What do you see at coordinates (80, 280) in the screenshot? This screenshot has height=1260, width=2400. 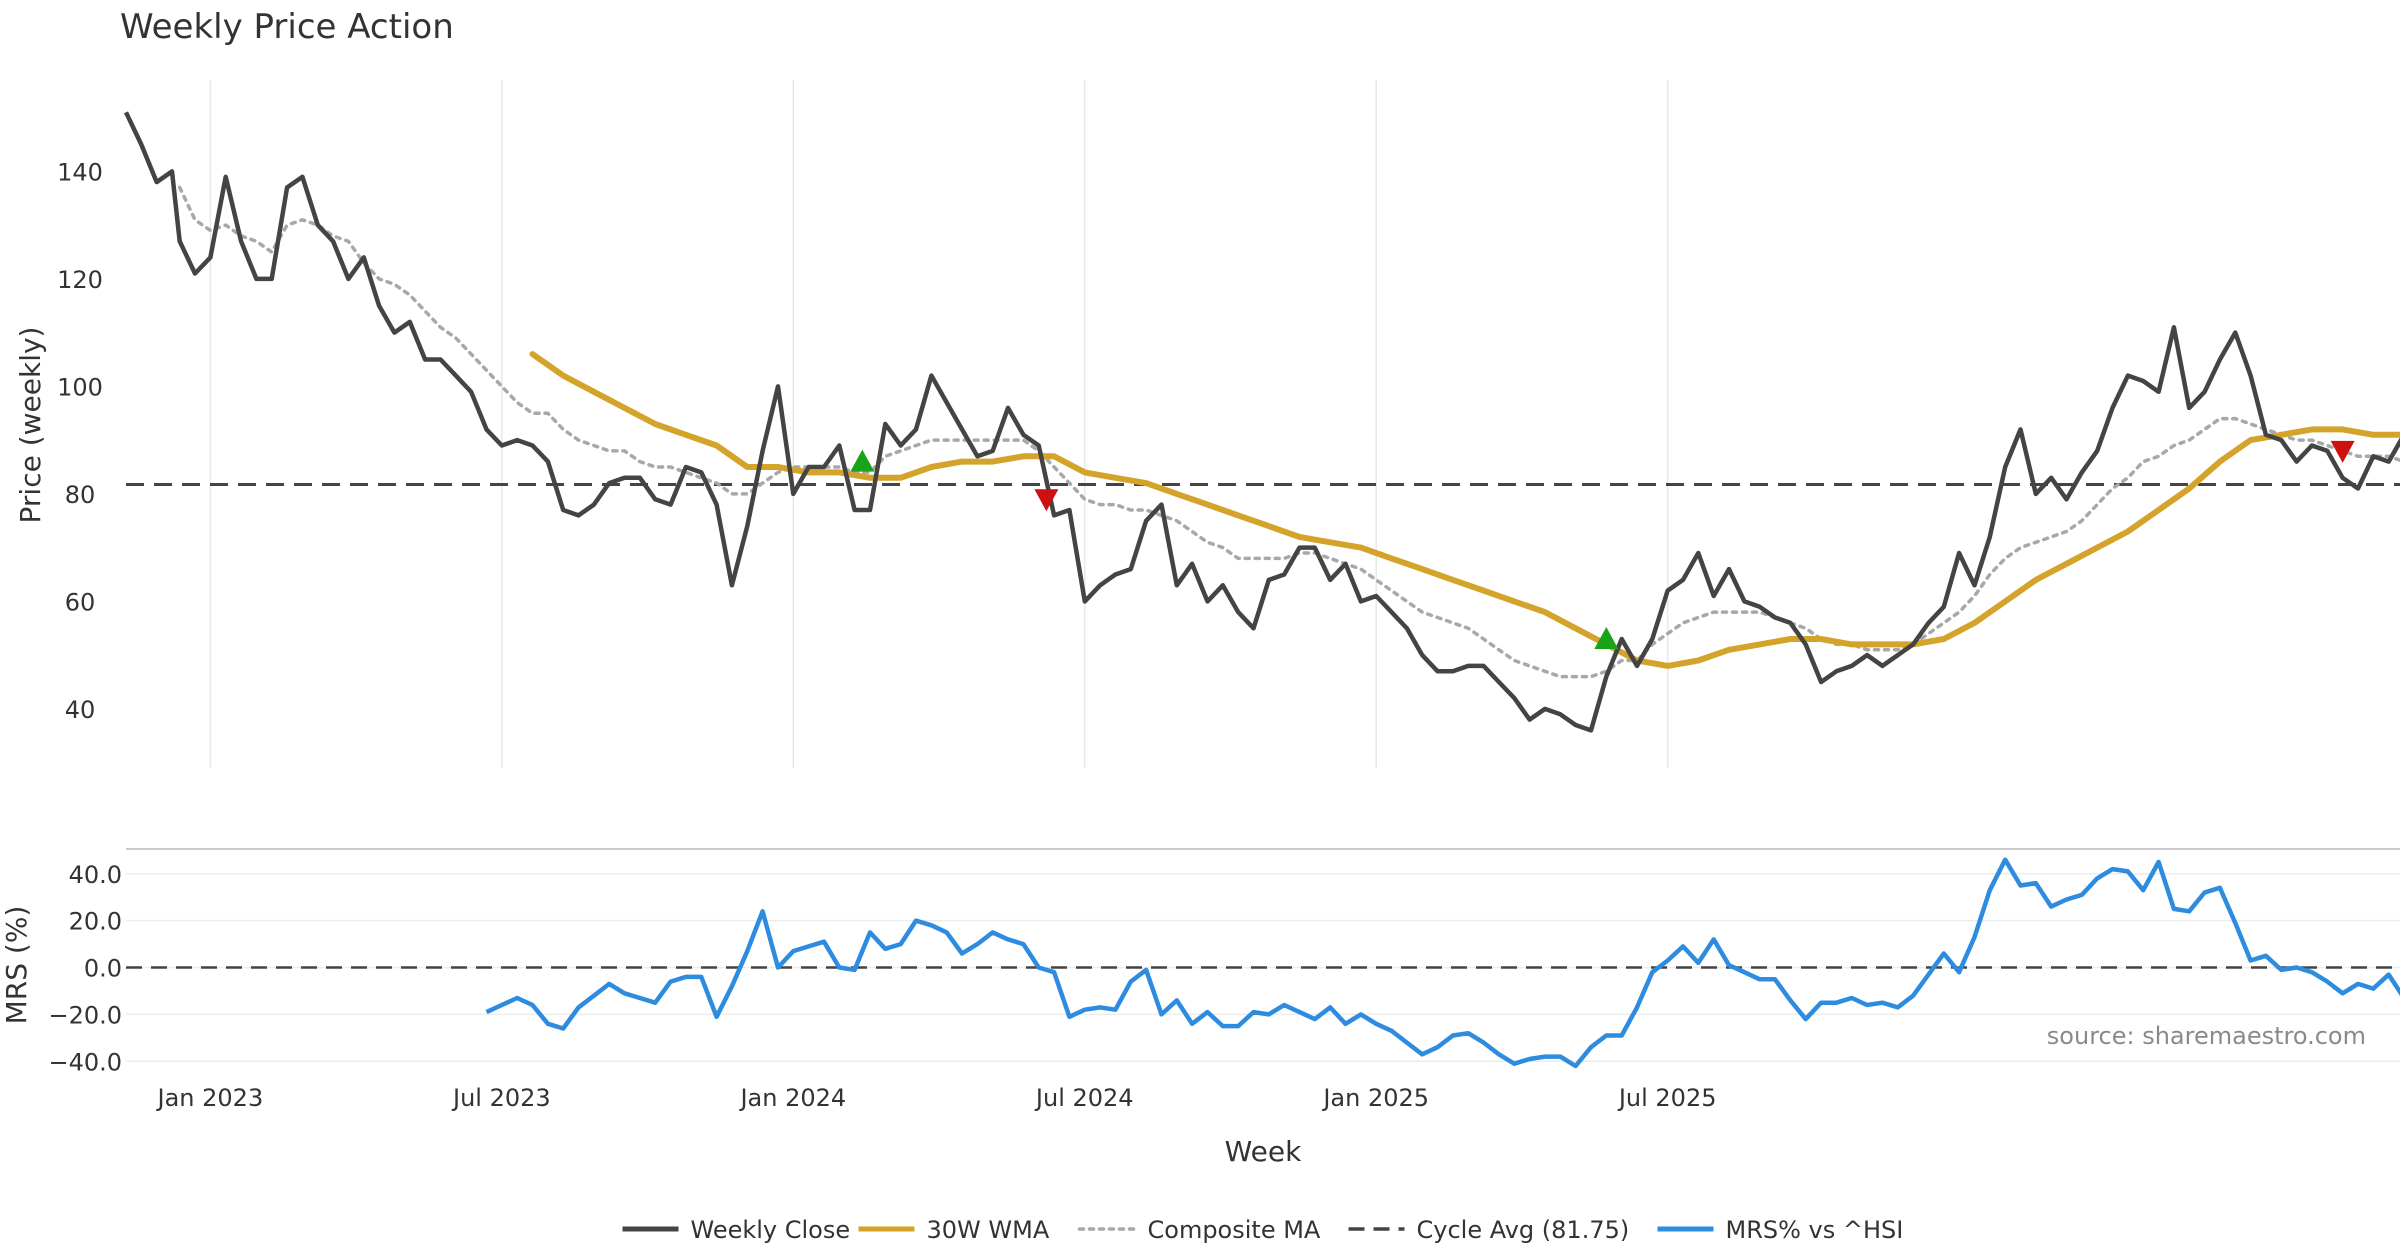 I see `price-ytick-label: 120` at bounding box center [80, 280].